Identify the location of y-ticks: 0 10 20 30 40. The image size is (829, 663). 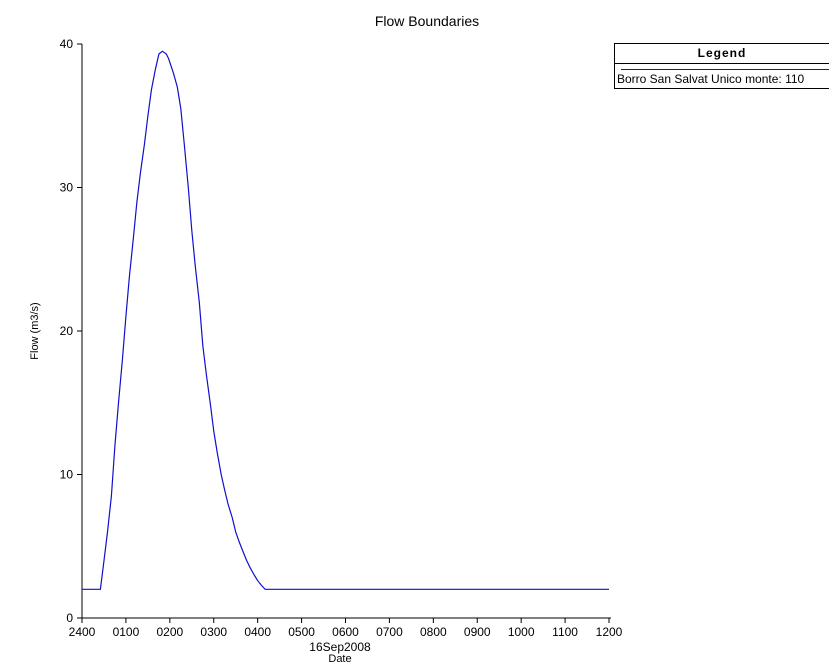
(71, 331).